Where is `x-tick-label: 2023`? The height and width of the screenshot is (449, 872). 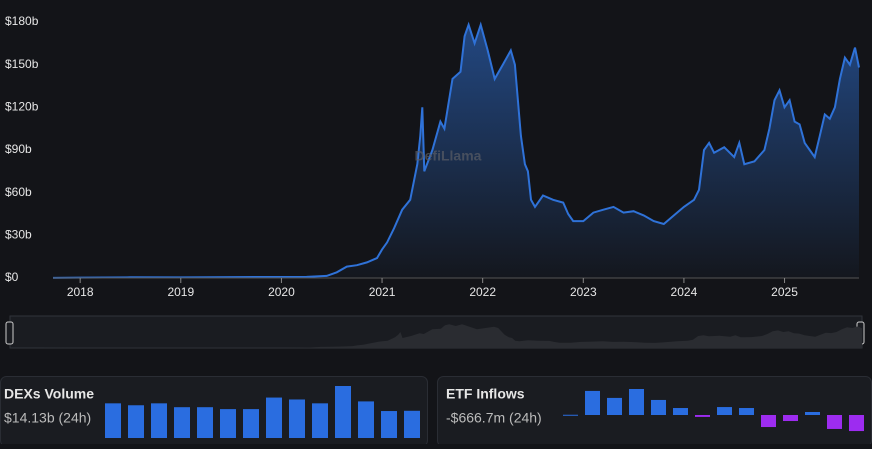
x-tick-label: 2023 is located at coordinates (583, 292).